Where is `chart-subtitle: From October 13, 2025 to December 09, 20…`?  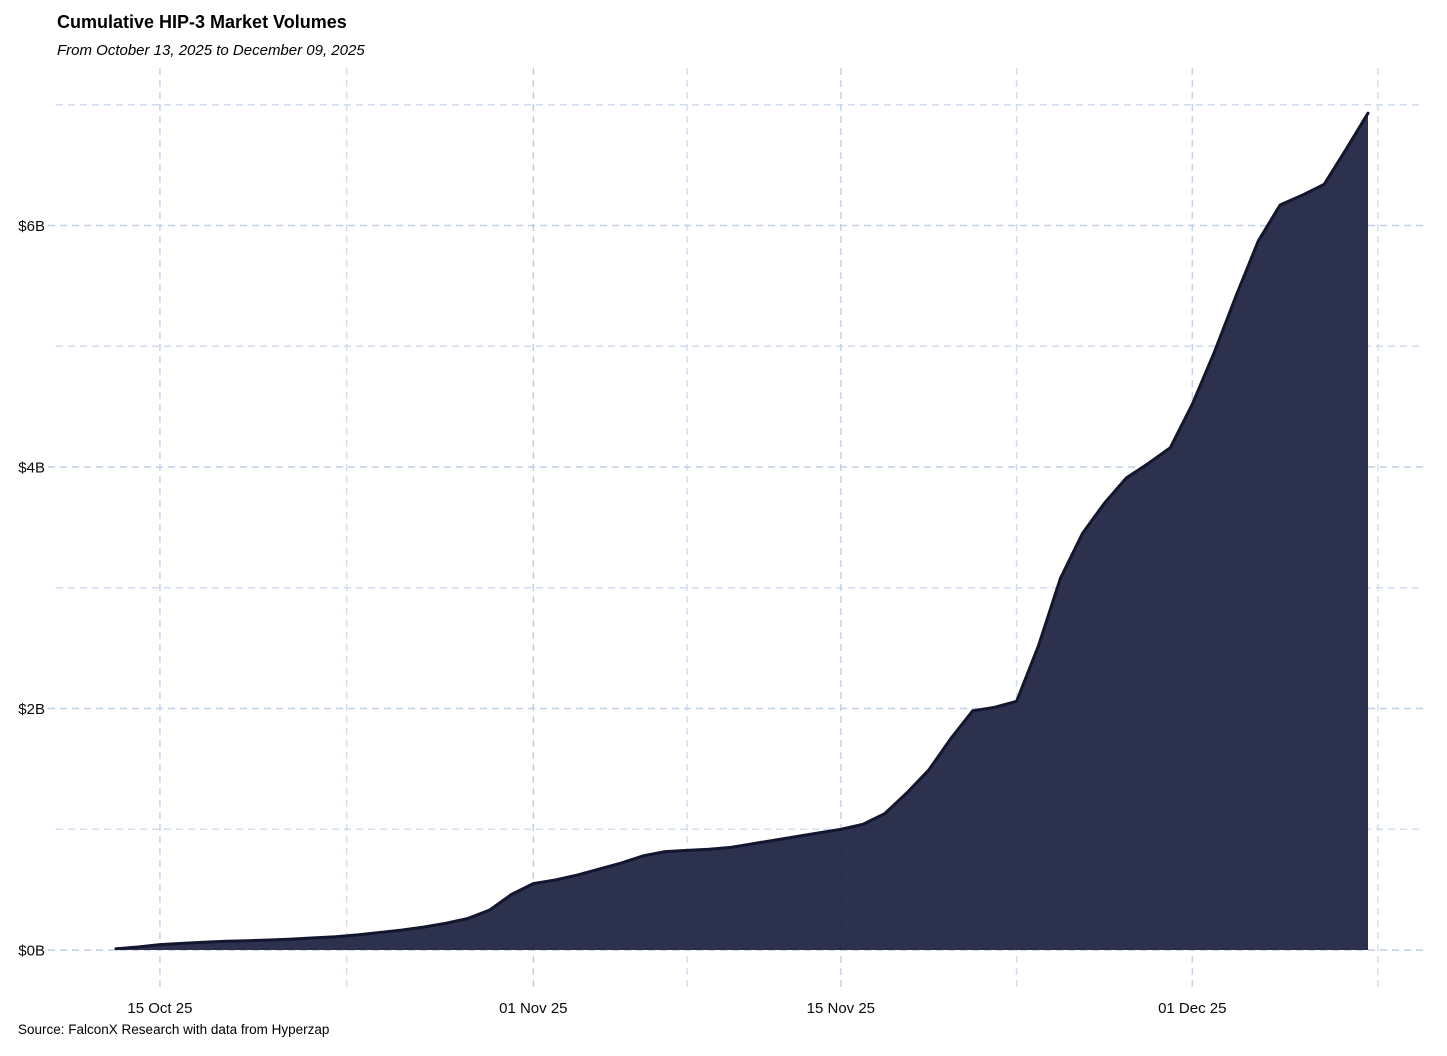 chart-subtitle: From October 13, 2025 to December 09, 20… is located at coordinates (211, 50).